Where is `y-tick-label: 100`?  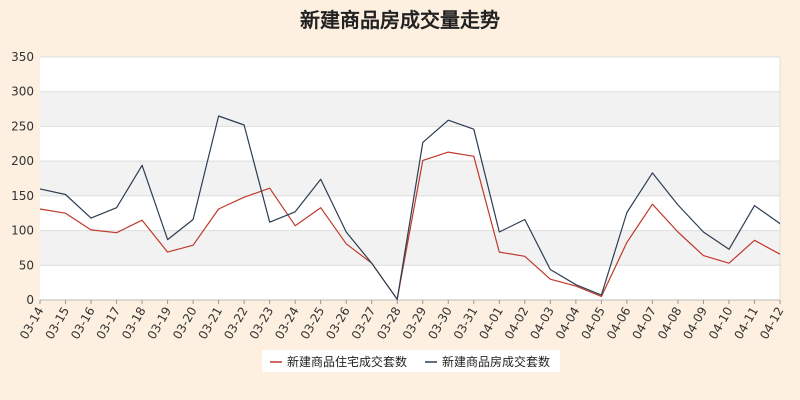 y-tick-label: 100 is located at coordinates (22, 231).